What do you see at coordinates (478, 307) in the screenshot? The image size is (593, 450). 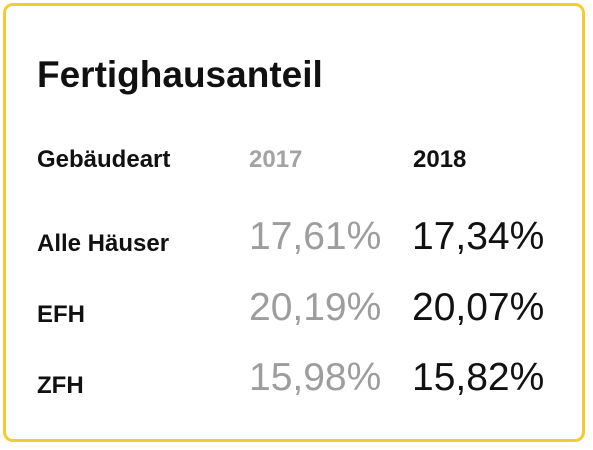 I see `value-efh-2018: 20,07%` at bounding box center [478, 307].